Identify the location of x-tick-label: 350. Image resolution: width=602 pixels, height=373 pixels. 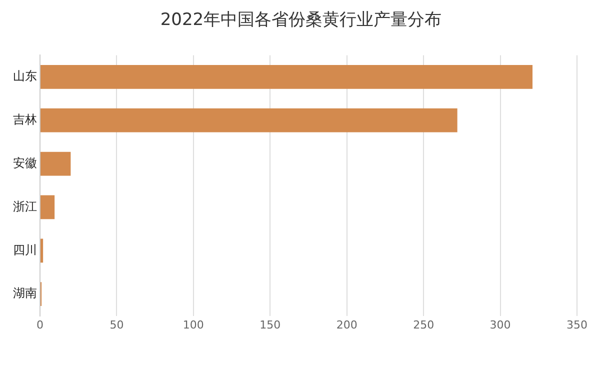
(577, 325).